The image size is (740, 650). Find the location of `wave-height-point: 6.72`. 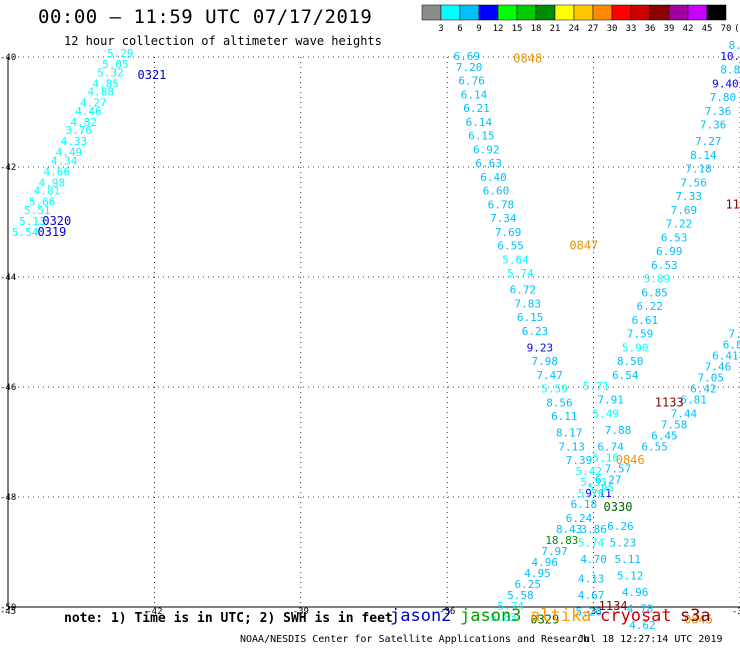

wave-height-point: 6.72 is located at coordinates (523, 290).